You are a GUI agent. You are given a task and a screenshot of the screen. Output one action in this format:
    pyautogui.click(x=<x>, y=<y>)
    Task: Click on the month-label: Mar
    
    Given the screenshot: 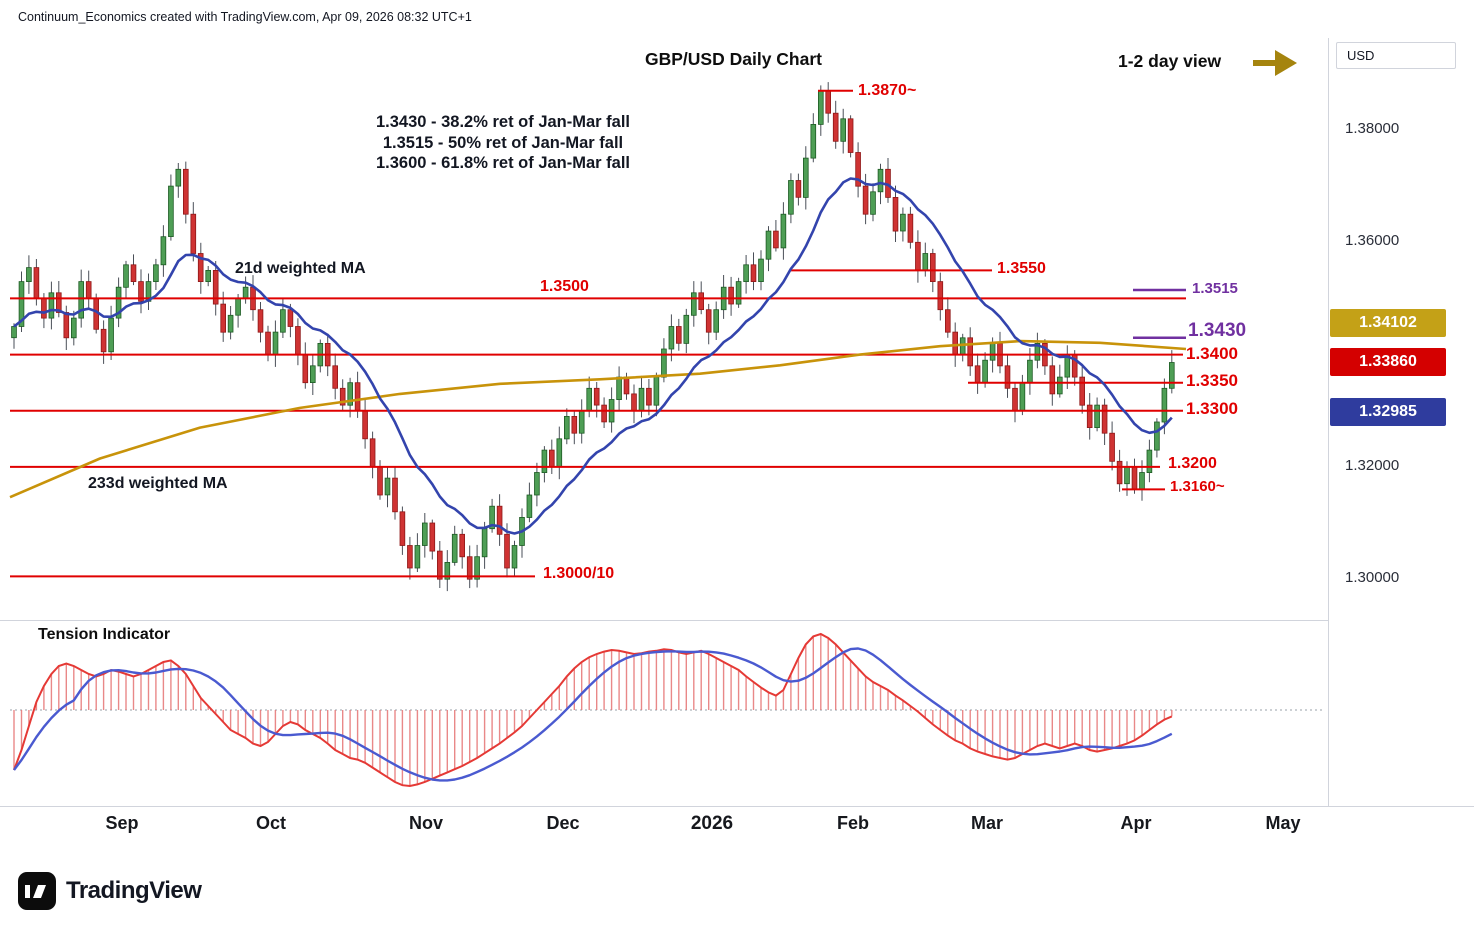 What is the action you would take?
    pyautogui.click(x=987, y=823)
    